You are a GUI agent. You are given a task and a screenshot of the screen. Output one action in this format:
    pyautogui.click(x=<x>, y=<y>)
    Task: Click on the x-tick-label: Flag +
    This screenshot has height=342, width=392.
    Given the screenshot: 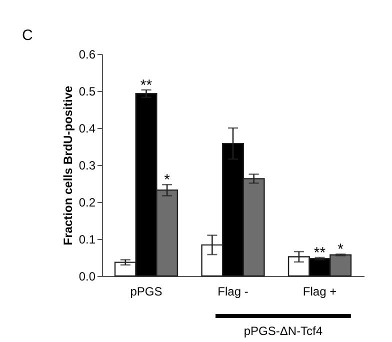 What is the action you would take?
    pyautogui.click(x=319, y=291)
    